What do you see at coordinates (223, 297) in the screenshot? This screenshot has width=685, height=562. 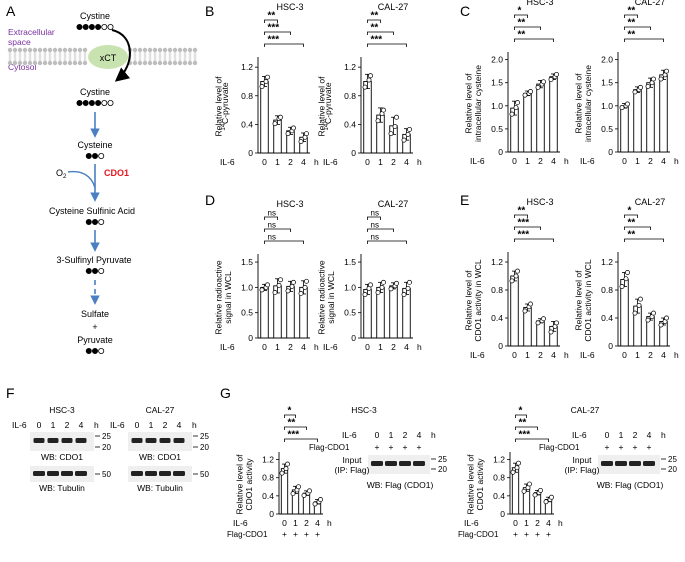 I see `y-axis-label: Relative radioactivesignal in WCL` at bounding box center [223, 297].